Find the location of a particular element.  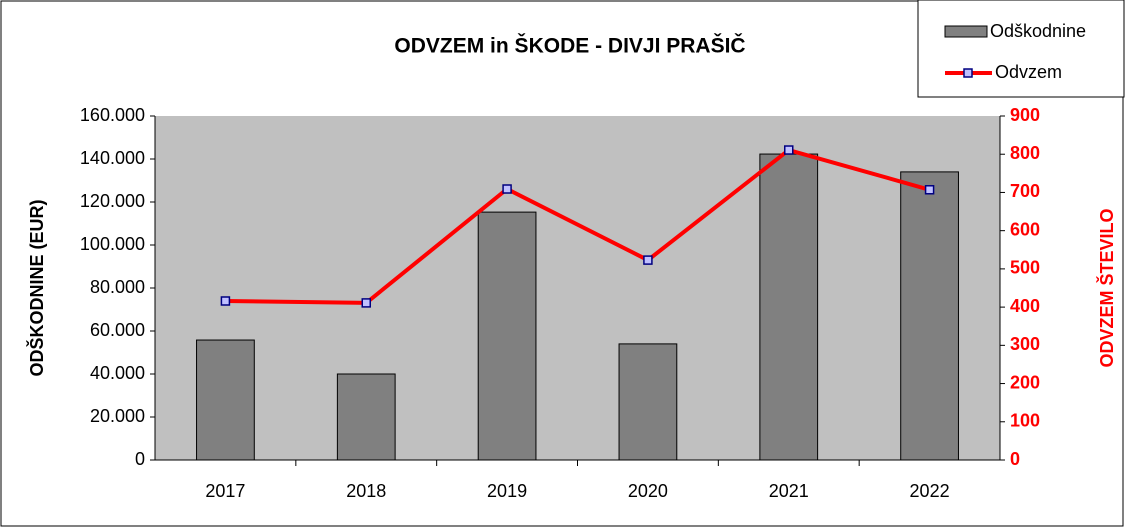

legend-label: Odvzem is located at coordinates (1028, 72).